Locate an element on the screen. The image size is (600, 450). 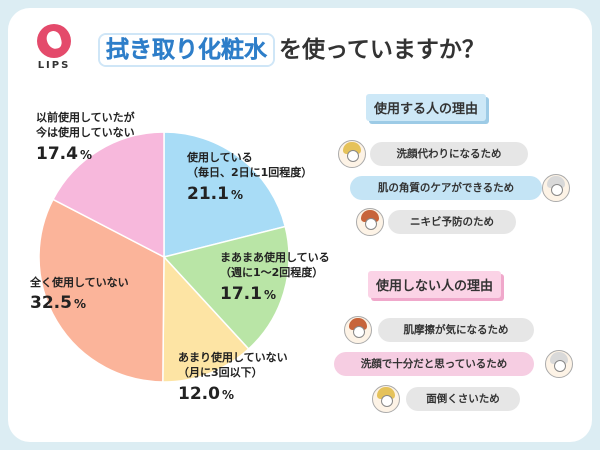
slice-label-line1: 以前使用していたが is located at coordinates (85, 117).